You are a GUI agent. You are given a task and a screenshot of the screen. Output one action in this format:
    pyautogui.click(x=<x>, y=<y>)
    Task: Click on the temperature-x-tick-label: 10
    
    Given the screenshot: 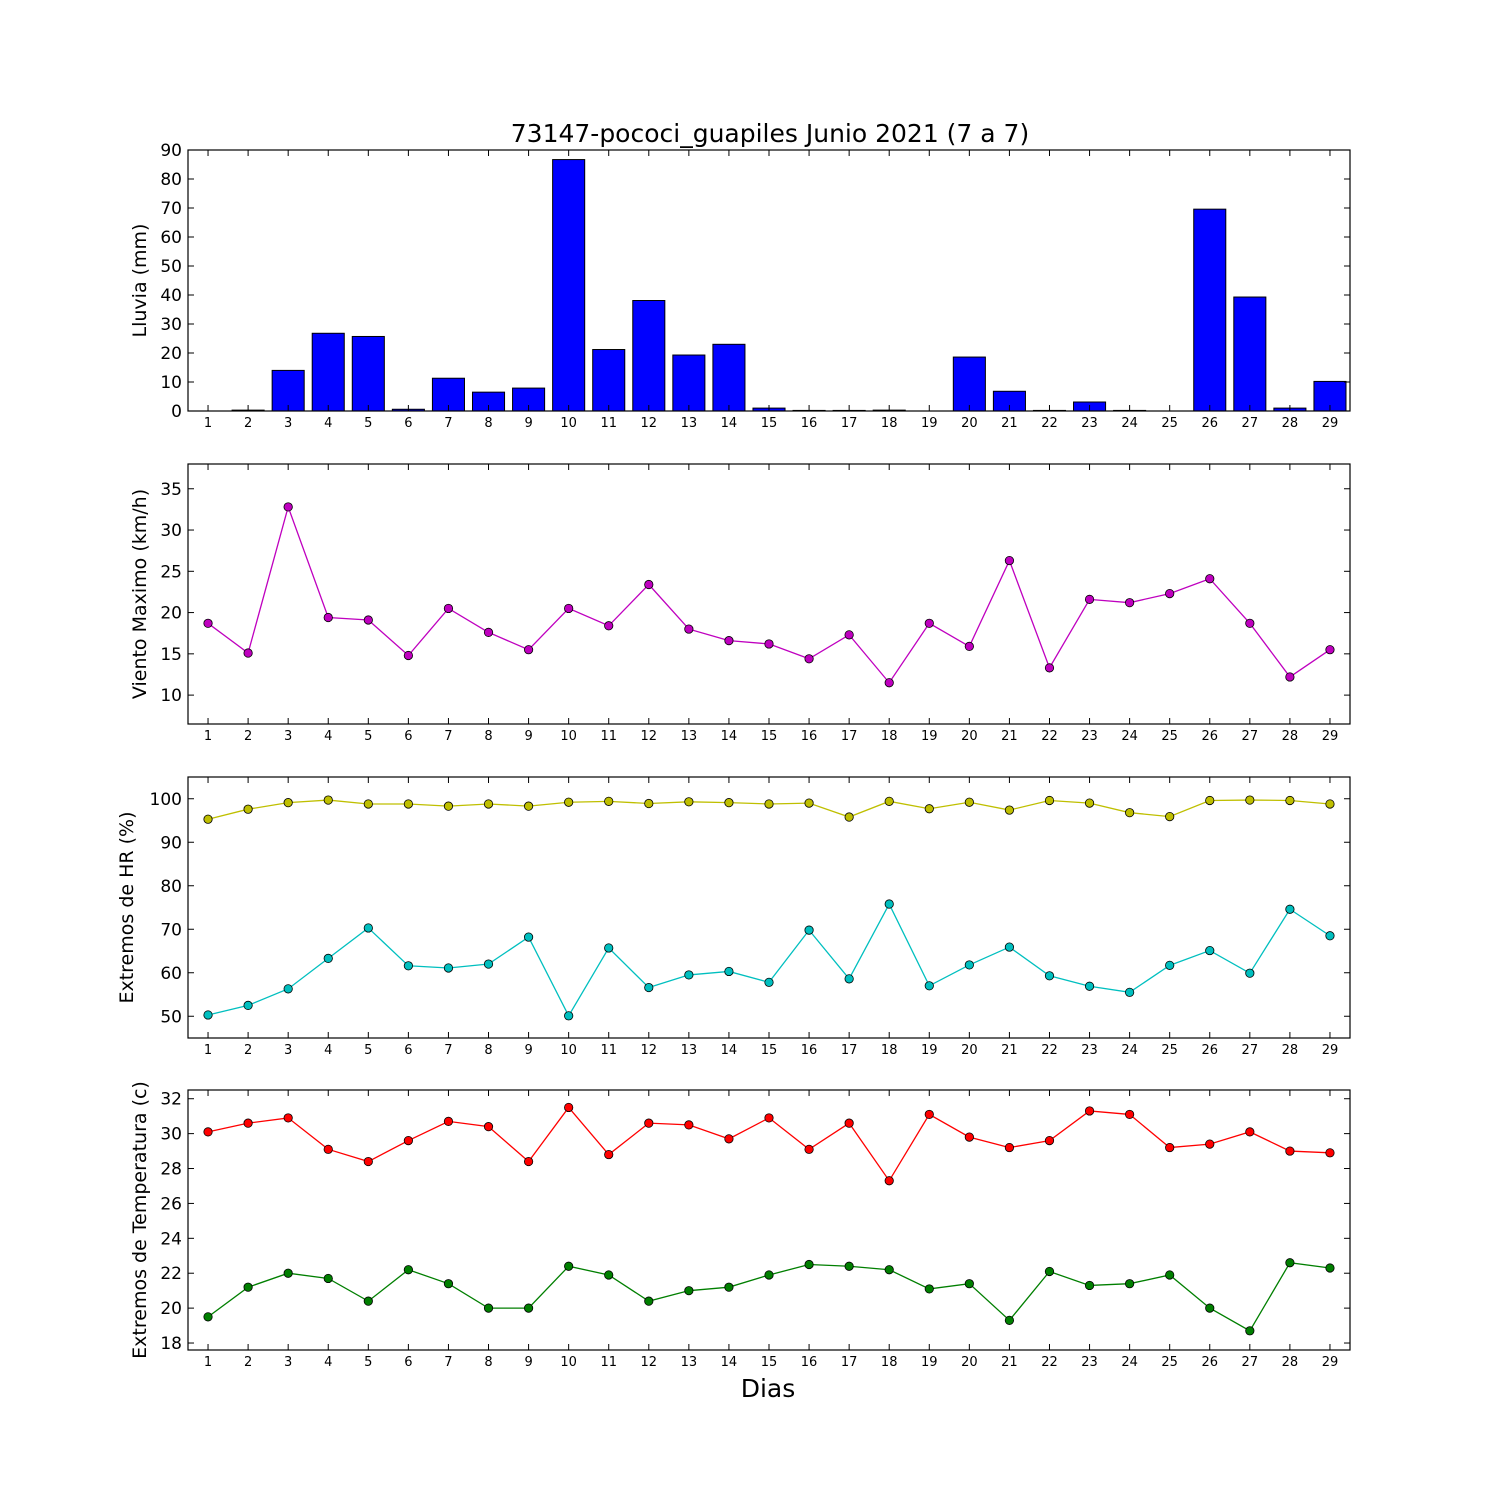 What is the action you would take?
    pyautogui.click(x=568, y=1362)
    